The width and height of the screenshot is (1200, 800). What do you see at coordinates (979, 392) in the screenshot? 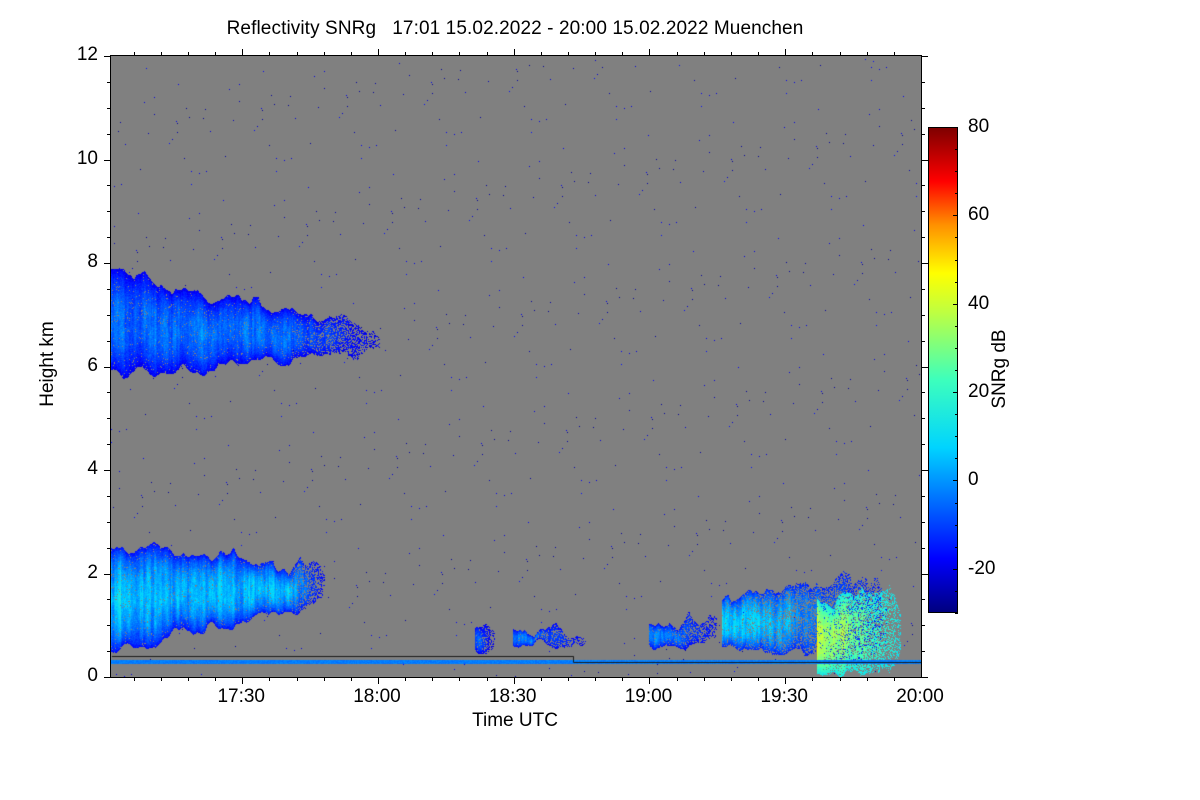
I see `colorbar-tick-label: 20` at bounding box center [979, 392].